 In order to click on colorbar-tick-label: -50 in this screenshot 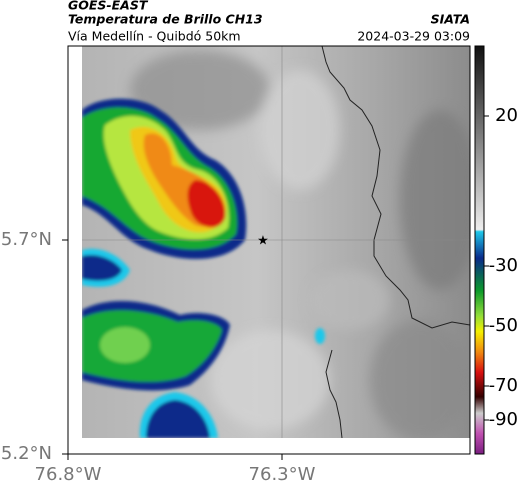, I will do `click(503, 325)`.